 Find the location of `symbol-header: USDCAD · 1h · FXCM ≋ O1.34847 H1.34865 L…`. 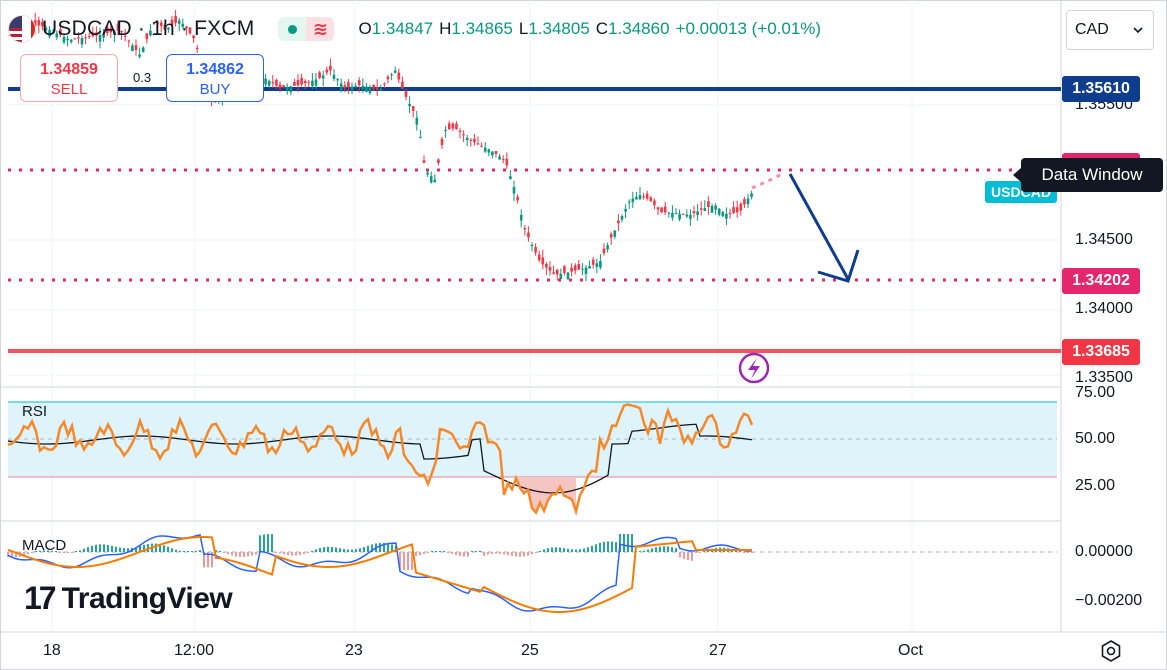

symbol-header: USDCAD · 1h · FXCM ≋ O1.34847 H1.34865 L… is located at coordinates (414, 29).